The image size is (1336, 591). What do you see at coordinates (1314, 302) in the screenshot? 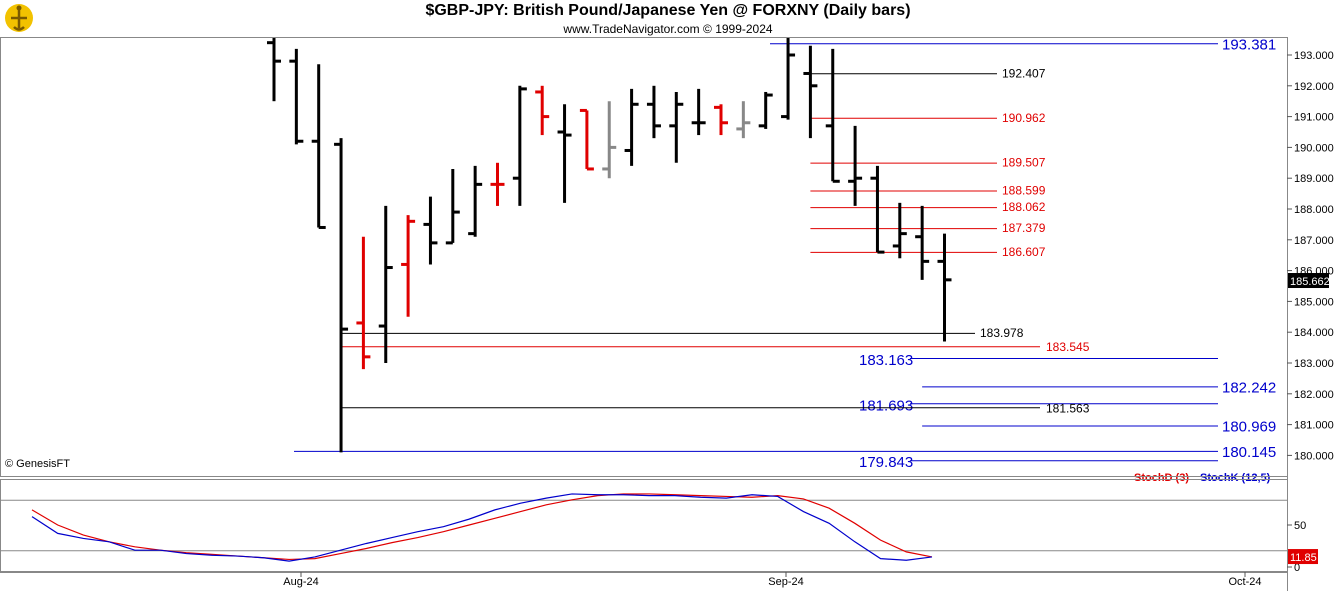
I see `price-tick-label: 185.000` at bounding box center [1314, 302].